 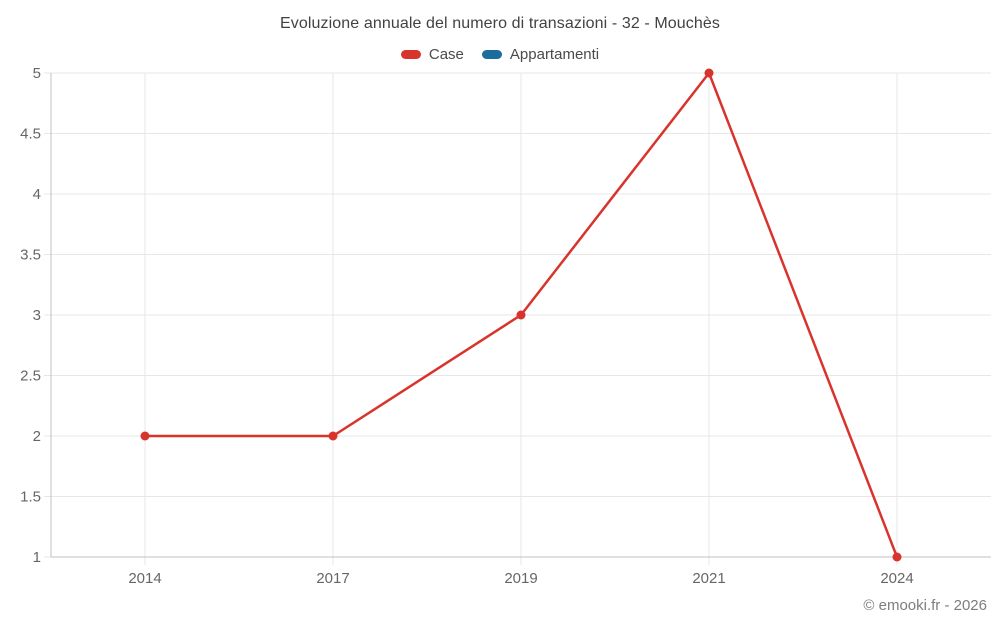 I want to click on data-point-case-2017, so click(x=333, y=436).